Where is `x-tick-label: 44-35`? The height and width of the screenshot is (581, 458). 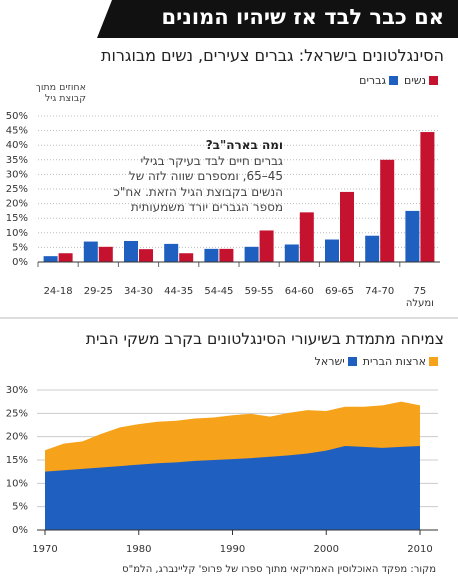
x-tick-label: 44-35 is located at coordinates (179, 291).